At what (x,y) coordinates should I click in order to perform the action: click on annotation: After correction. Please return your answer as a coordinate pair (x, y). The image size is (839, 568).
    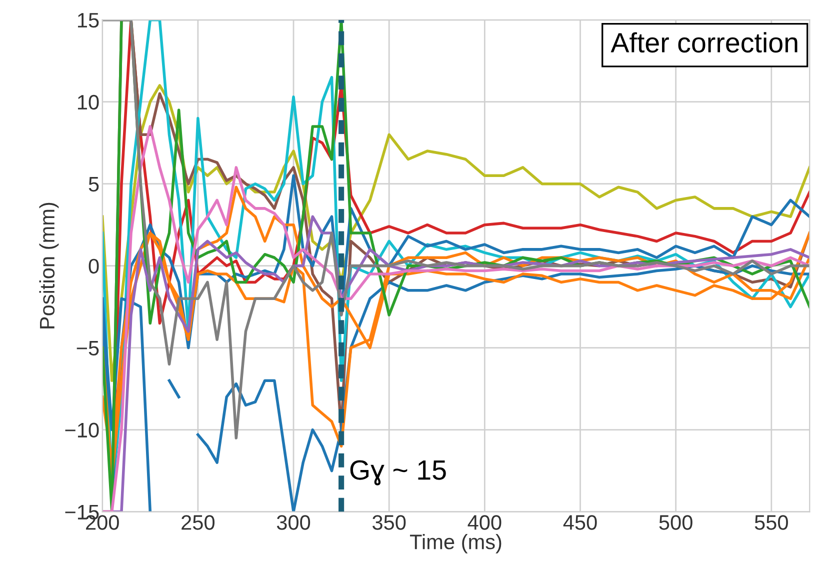
    Looking at the image, I should click on (704, 42).